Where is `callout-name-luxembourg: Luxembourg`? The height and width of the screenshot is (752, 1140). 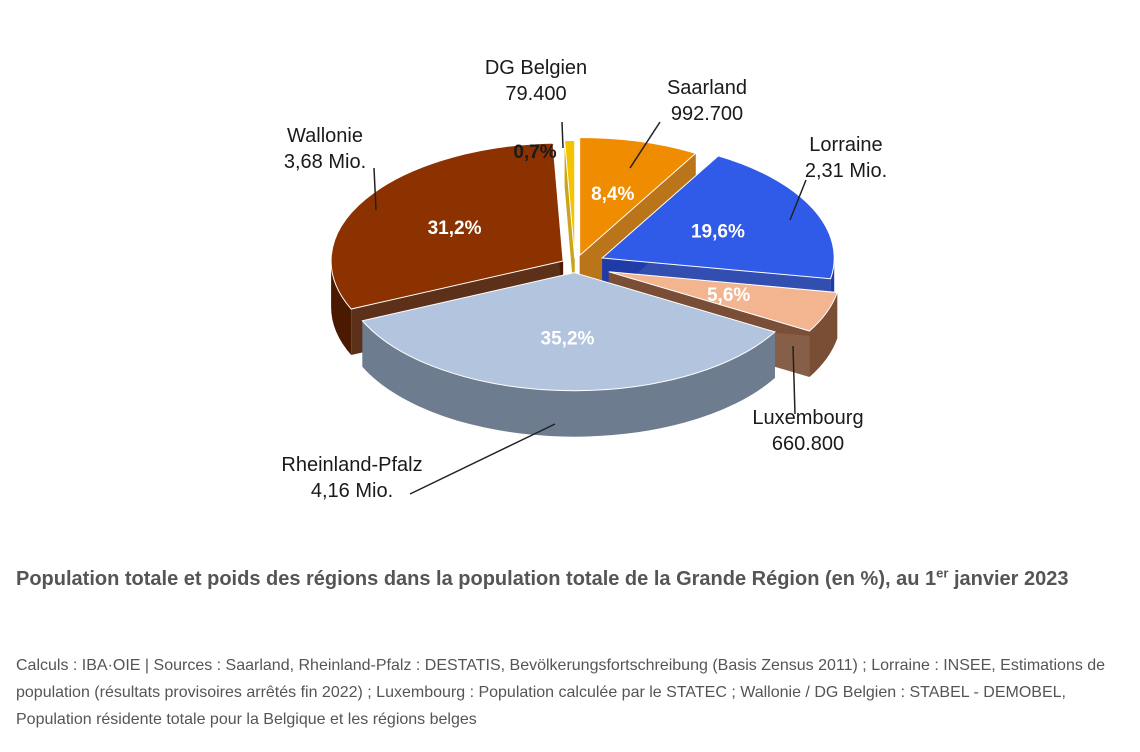 callout-name-luxembourg: Luxembourg is located at coordinates (807, 418).